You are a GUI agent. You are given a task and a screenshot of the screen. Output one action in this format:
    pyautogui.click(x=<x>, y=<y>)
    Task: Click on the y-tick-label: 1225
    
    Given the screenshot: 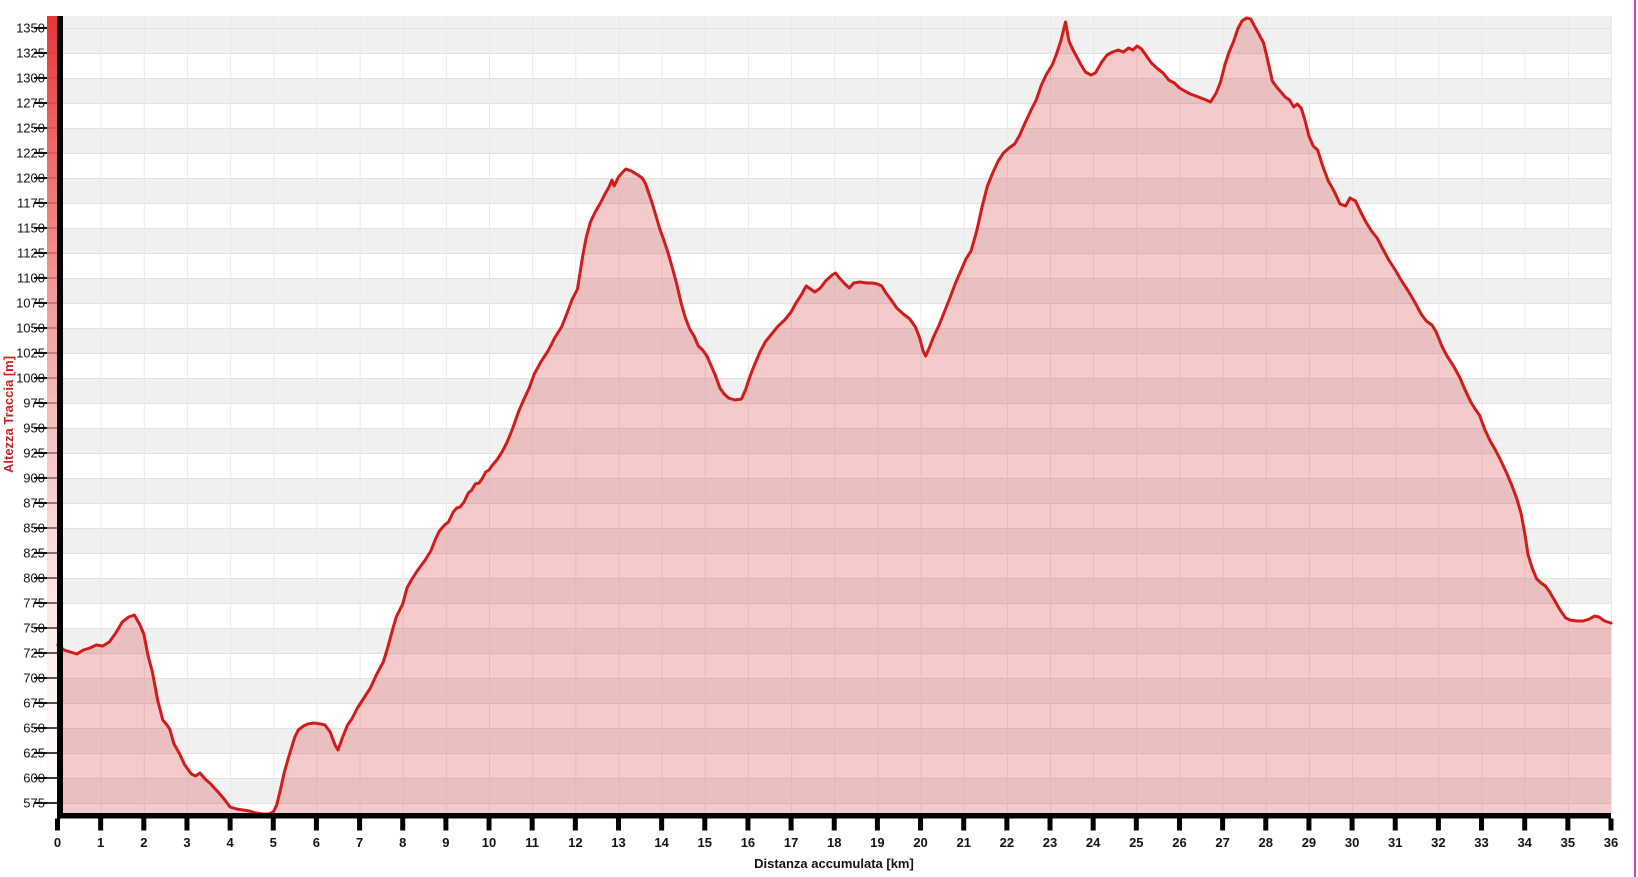 What is the action you would take?
    pyautogui.click(x=30, y=153)
    